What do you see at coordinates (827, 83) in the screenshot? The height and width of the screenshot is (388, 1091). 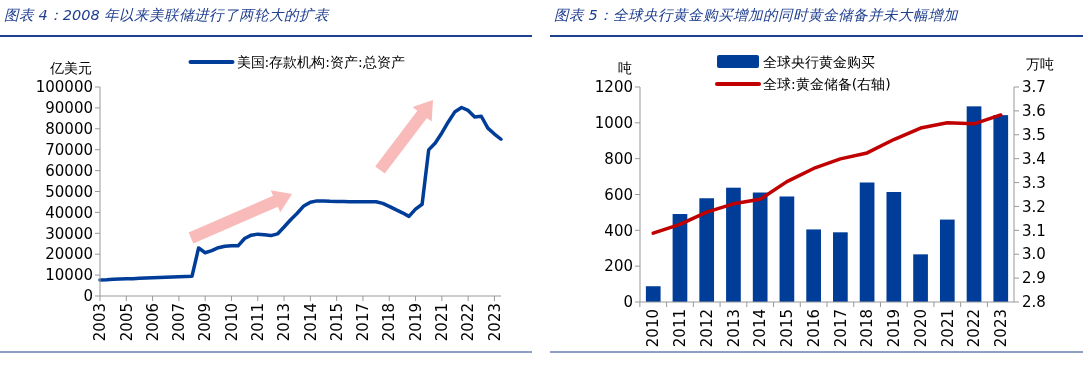 I see `legend-label: 全球:黄金储备(右轴)` at bounding box center [827, 83].